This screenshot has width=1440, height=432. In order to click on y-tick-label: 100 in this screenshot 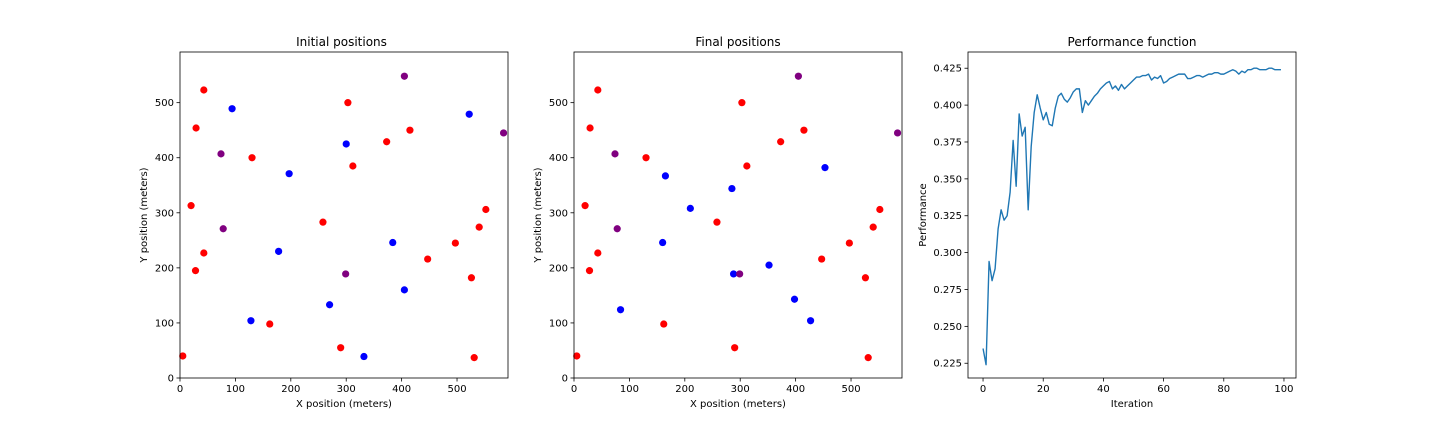, I will do `click(164, 323)`.